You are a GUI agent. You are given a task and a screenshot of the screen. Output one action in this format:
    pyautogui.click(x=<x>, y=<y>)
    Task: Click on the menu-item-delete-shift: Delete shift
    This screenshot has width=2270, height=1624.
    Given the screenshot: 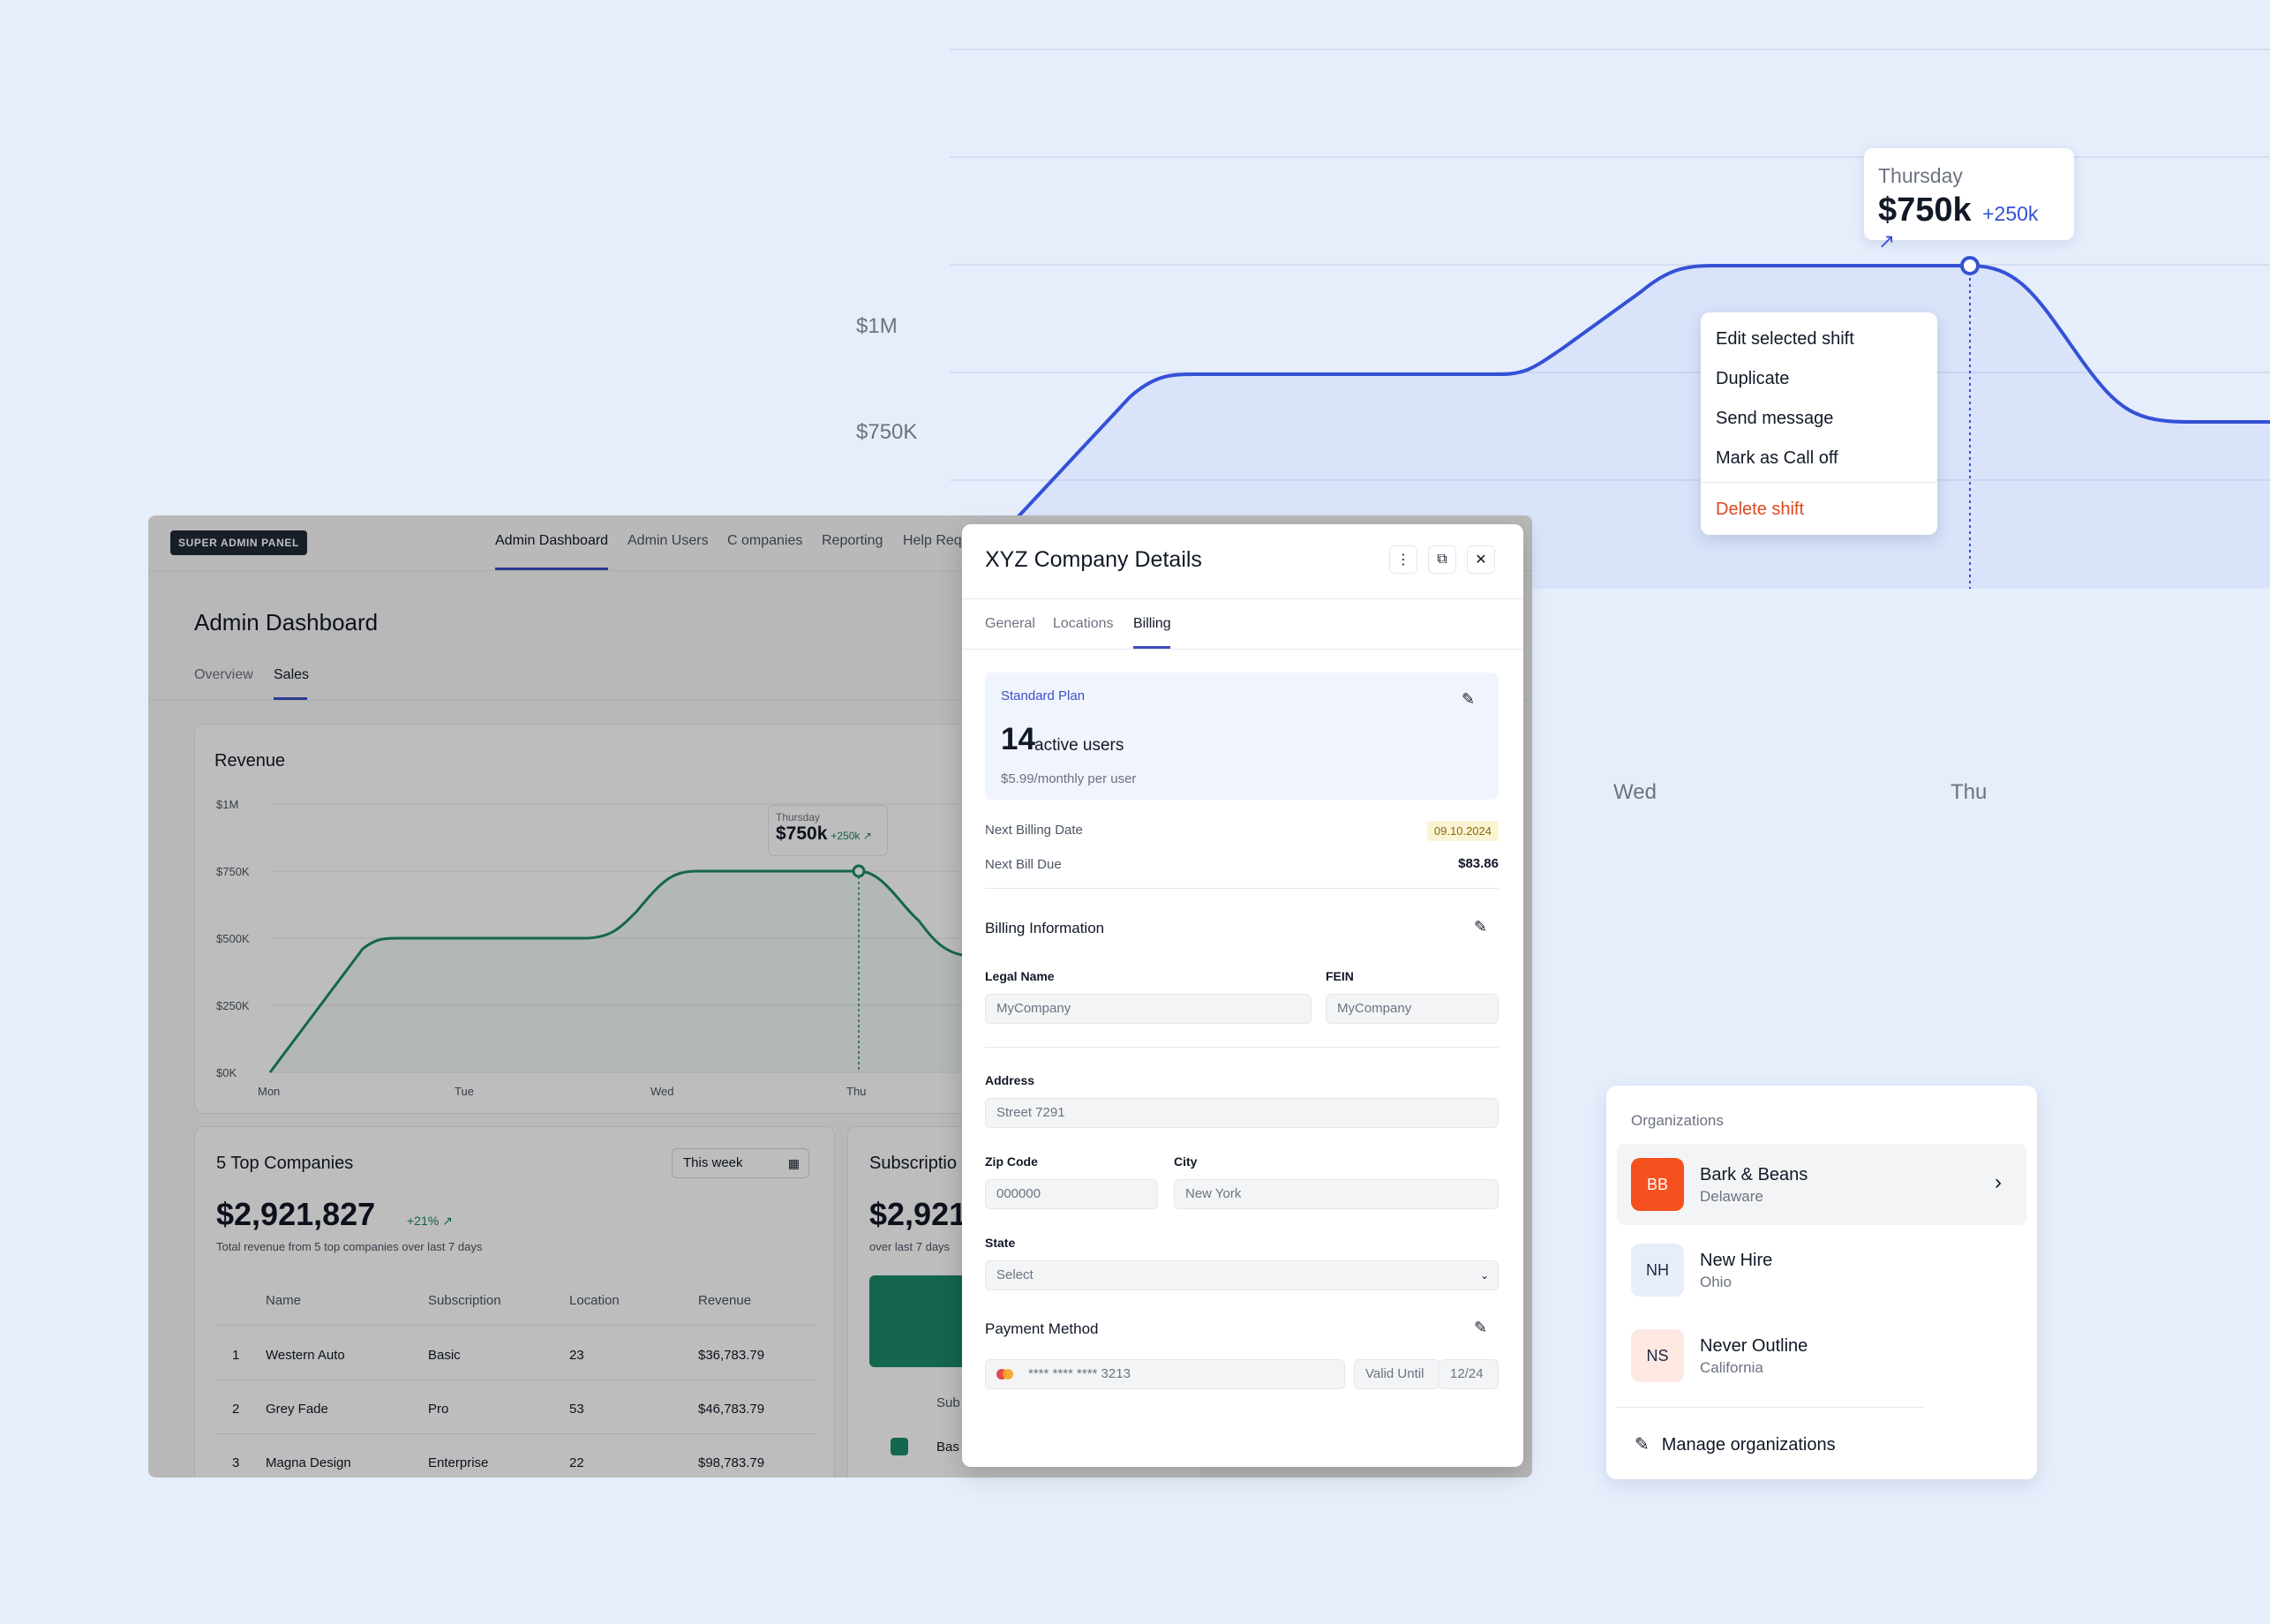 What is the action you would take?
    pyautogui.click(x=1760, y=509)
    